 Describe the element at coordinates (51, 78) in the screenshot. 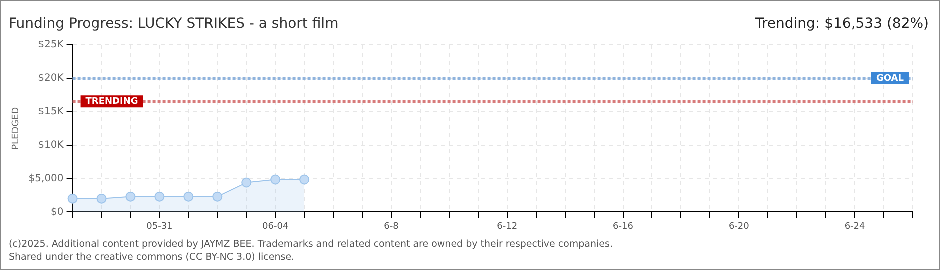

I see `y-tick-label: $20K` at that location.